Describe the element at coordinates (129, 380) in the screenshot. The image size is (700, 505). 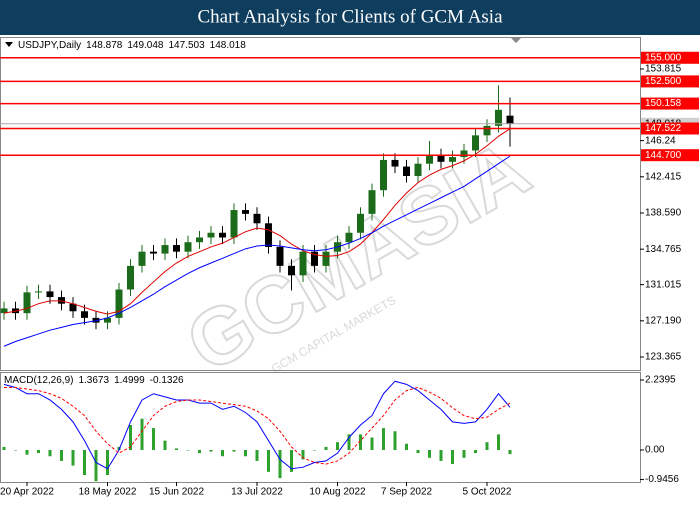
I see `indicator-value: 1.4999` at that location.